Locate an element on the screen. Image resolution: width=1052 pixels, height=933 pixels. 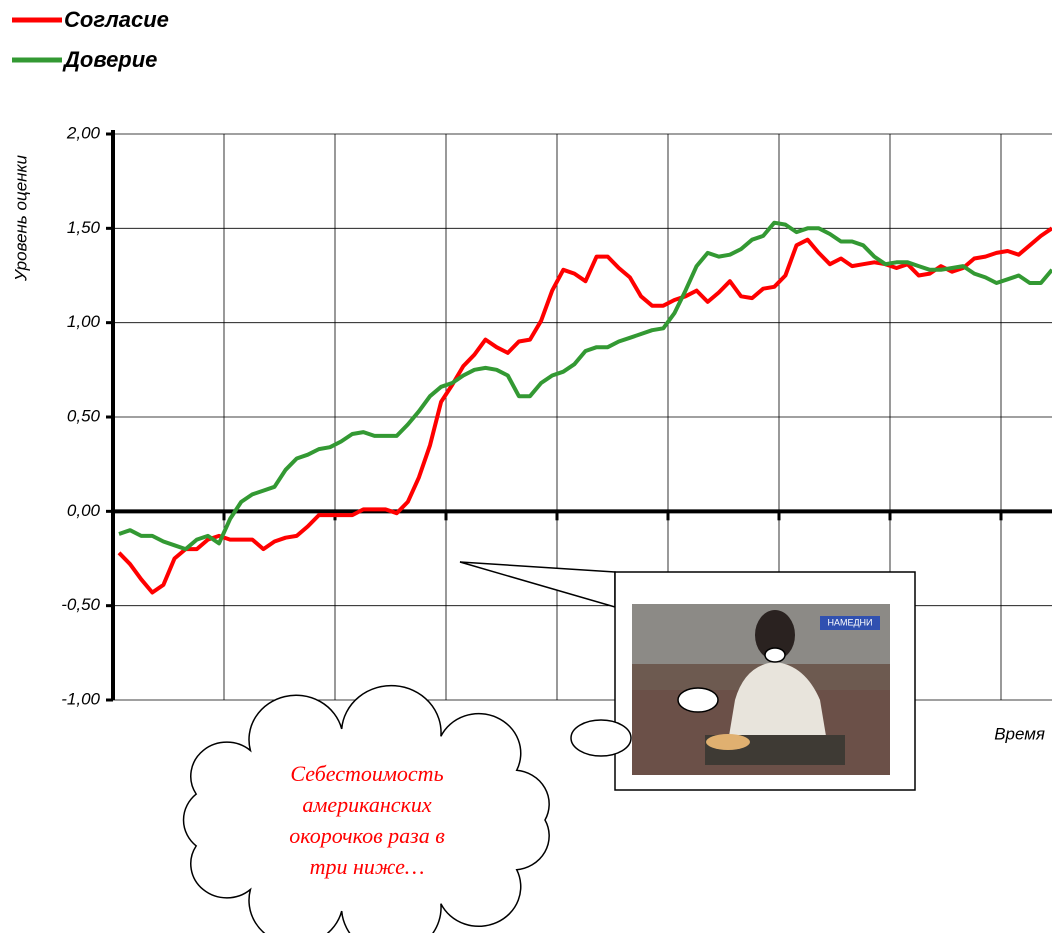
y-tick-label: 1,00 is located at coordinates (84, 321).